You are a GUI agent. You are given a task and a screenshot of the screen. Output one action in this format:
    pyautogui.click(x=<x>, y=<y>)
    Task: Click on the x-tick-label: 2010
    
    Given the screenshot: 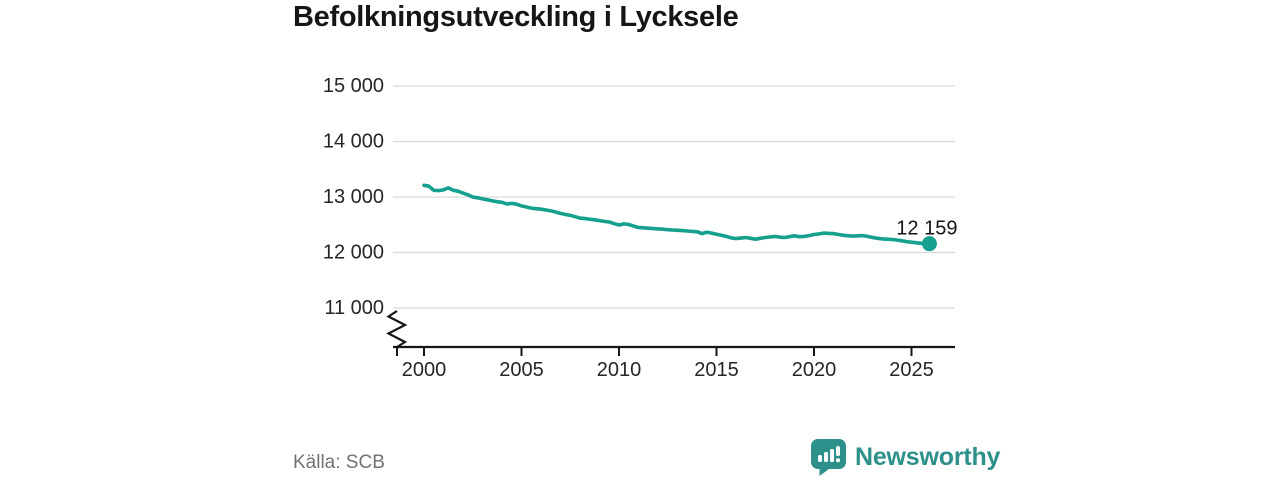 What is the action you would take?
    pyautogui.click(x=619, y=370)
    